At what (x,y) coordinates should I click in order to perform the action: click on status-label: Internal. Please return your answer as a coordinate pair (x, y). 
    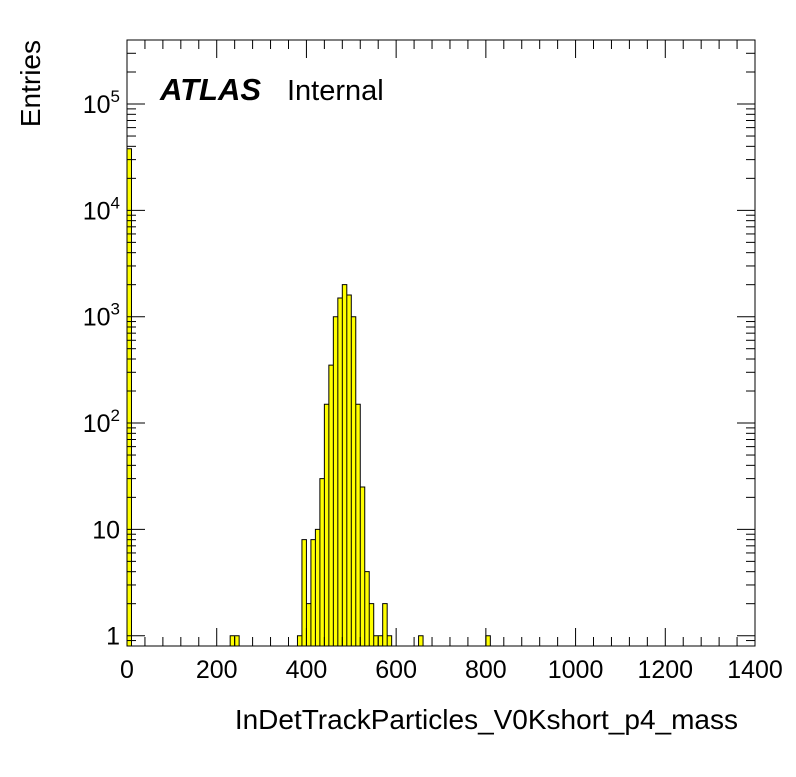
    Looking at the image, I should click on (335, 91).